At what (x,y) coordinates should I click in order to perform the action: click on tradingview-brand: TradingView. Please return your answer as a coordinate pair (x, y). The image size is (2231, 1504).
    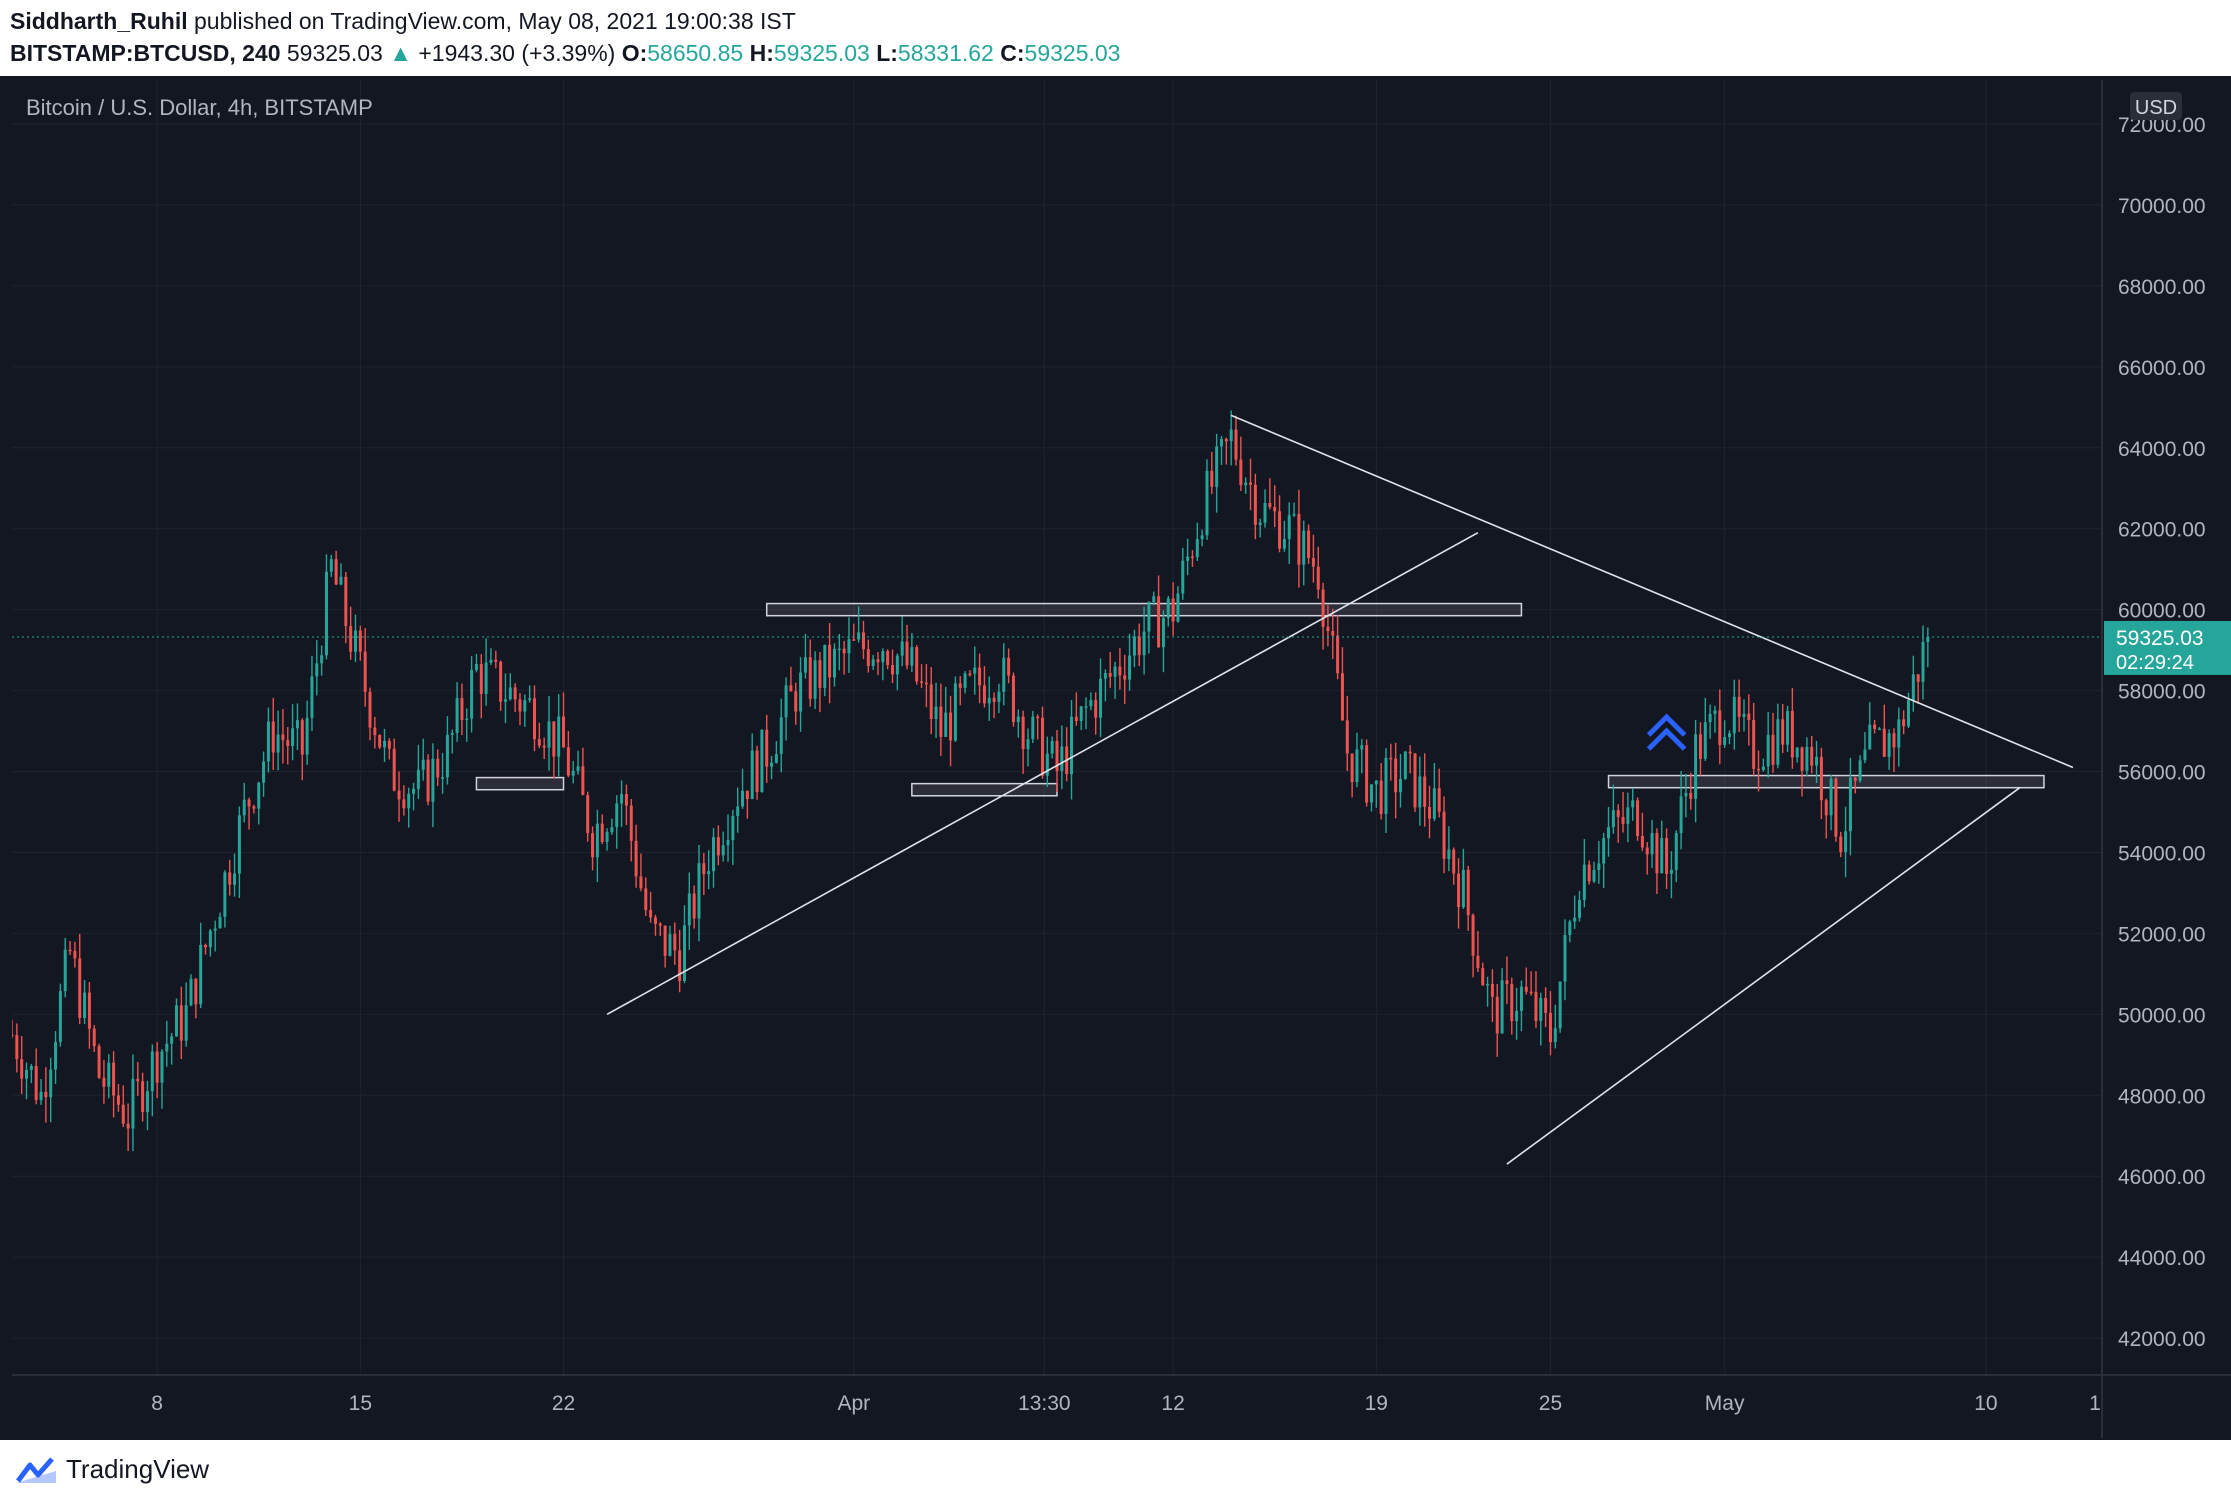
    Looking at the image, I should click on (111, 1469).